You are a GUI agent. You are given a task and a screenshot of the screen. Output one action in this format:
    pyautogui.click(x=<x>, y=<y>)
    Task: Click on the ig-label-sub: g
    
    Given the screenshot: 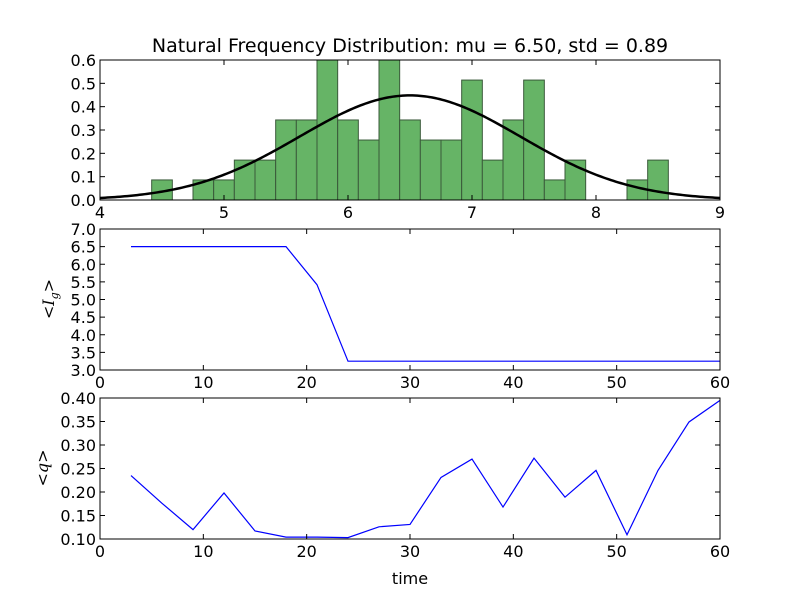 What is the action you would take?
    pyautogui.click(x=54, y=295)
    